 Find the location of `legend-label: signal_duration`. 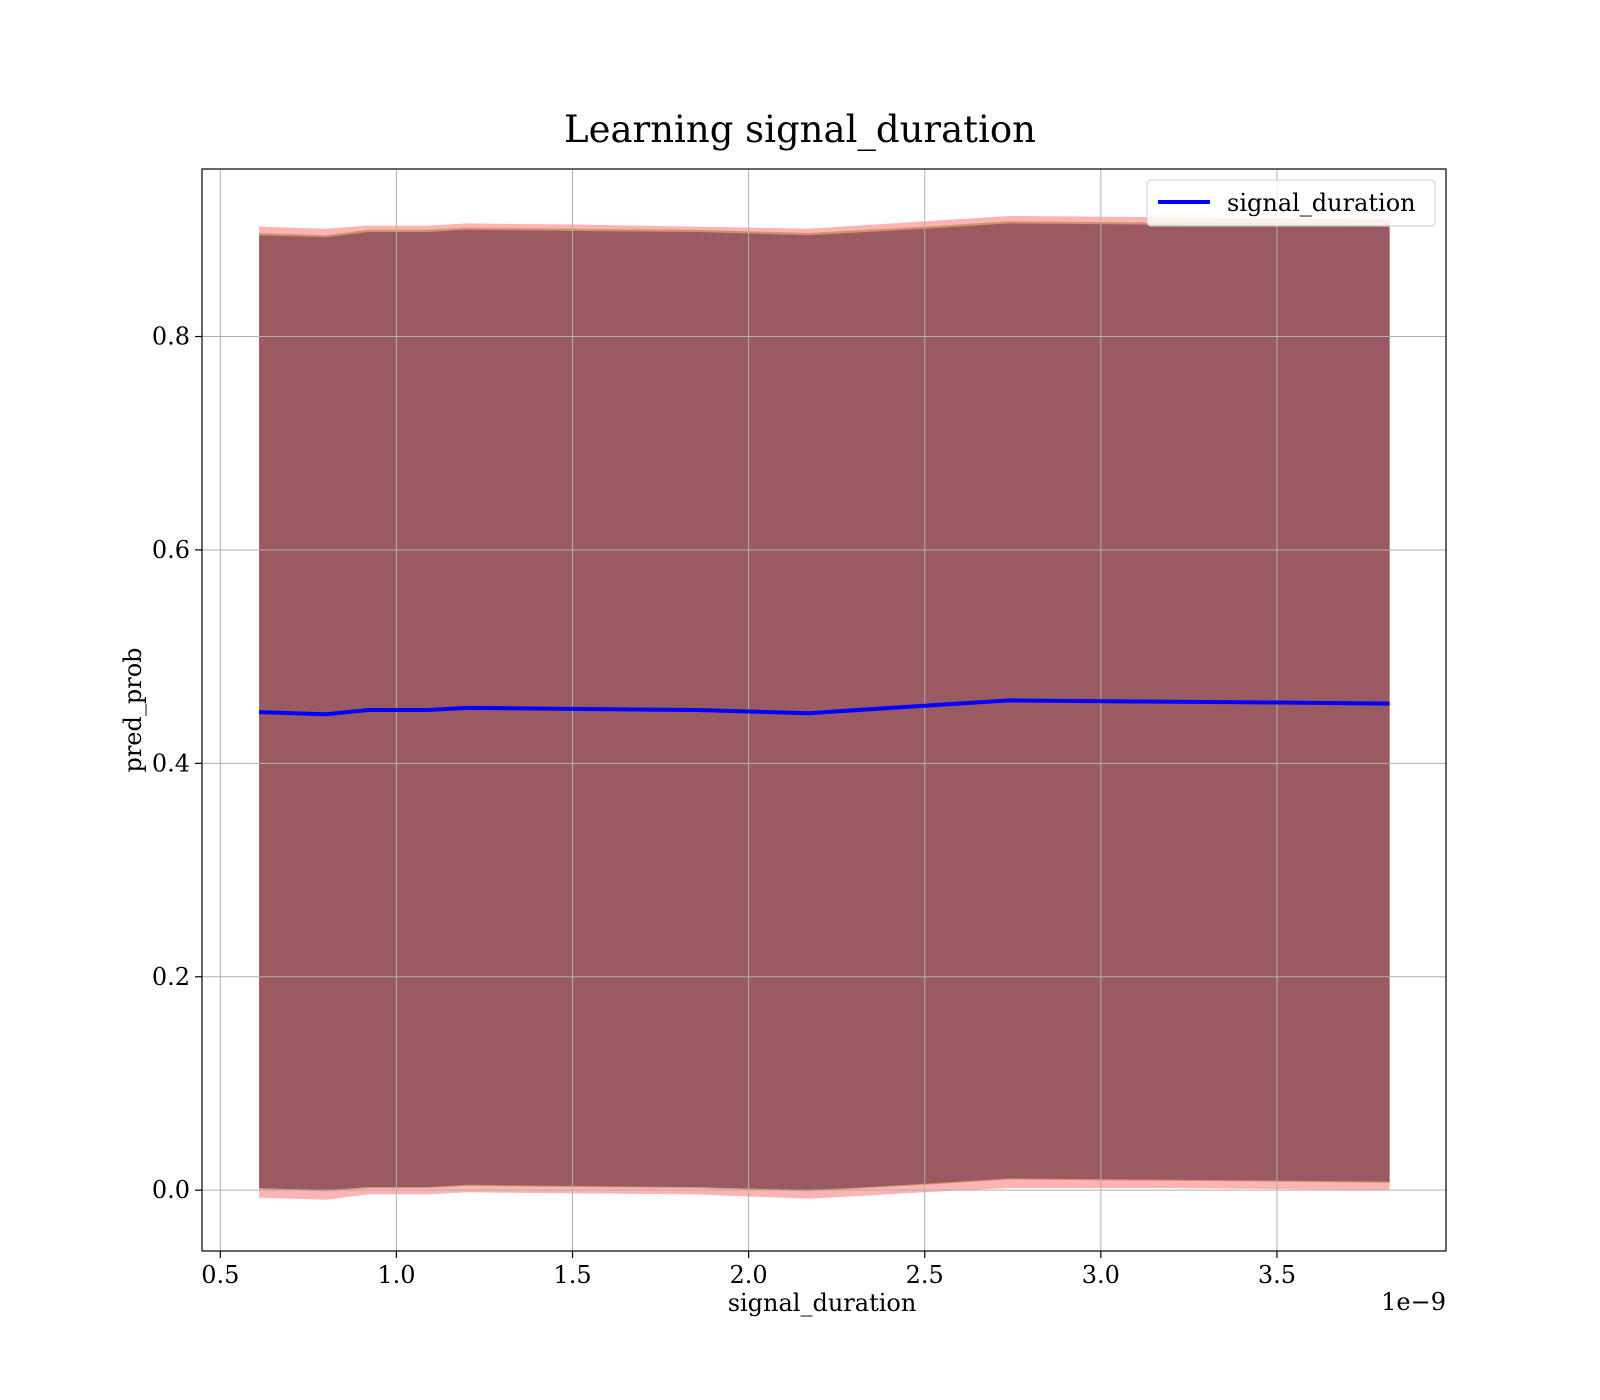

legend-label: signal_duration is located at coordinates (1321, 203).